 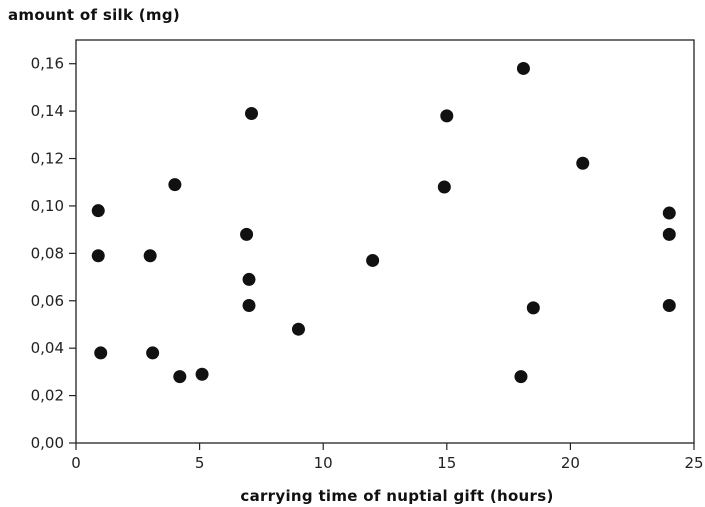 I want to click on x-axis: 0 5 10 15 20 25, so click(x=387, y=457).